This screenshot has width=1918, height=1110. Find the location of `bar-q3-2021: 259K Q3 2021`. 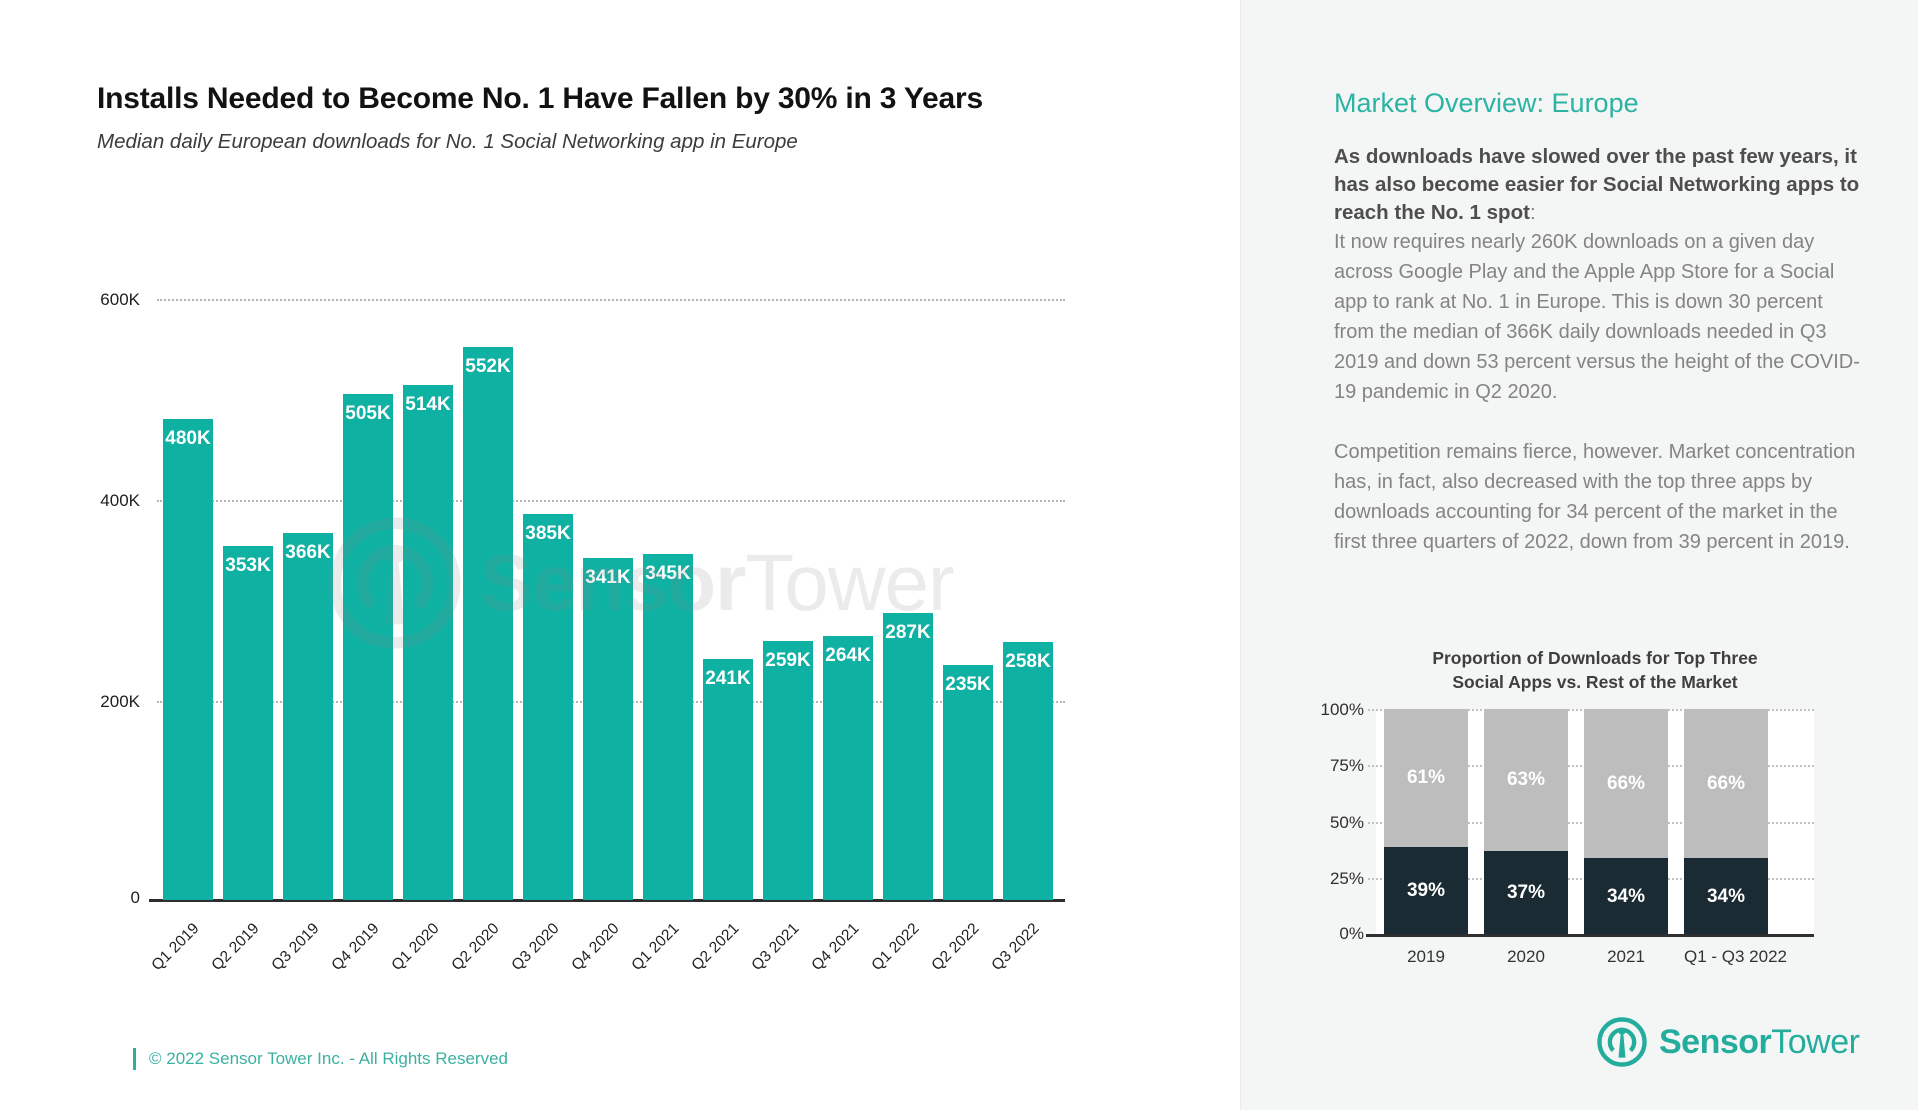

bar-q3-2021: 259K Q3 2021 is located at coordinates (780, 807).